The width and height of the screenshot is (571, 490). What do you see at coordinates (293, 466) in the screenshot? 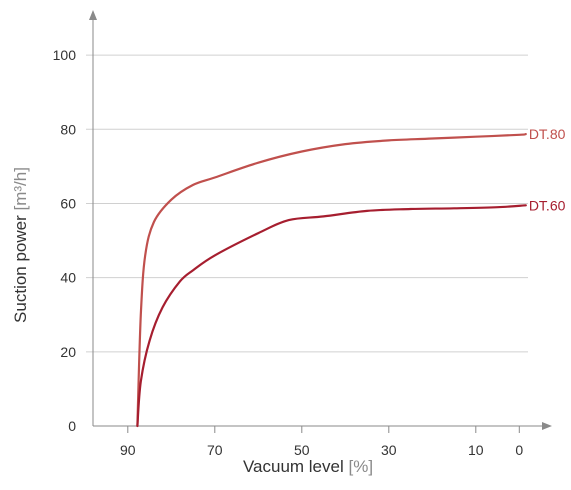
I see `x-axis-title-text: Vacuum level` at bounding box center [293, 466].